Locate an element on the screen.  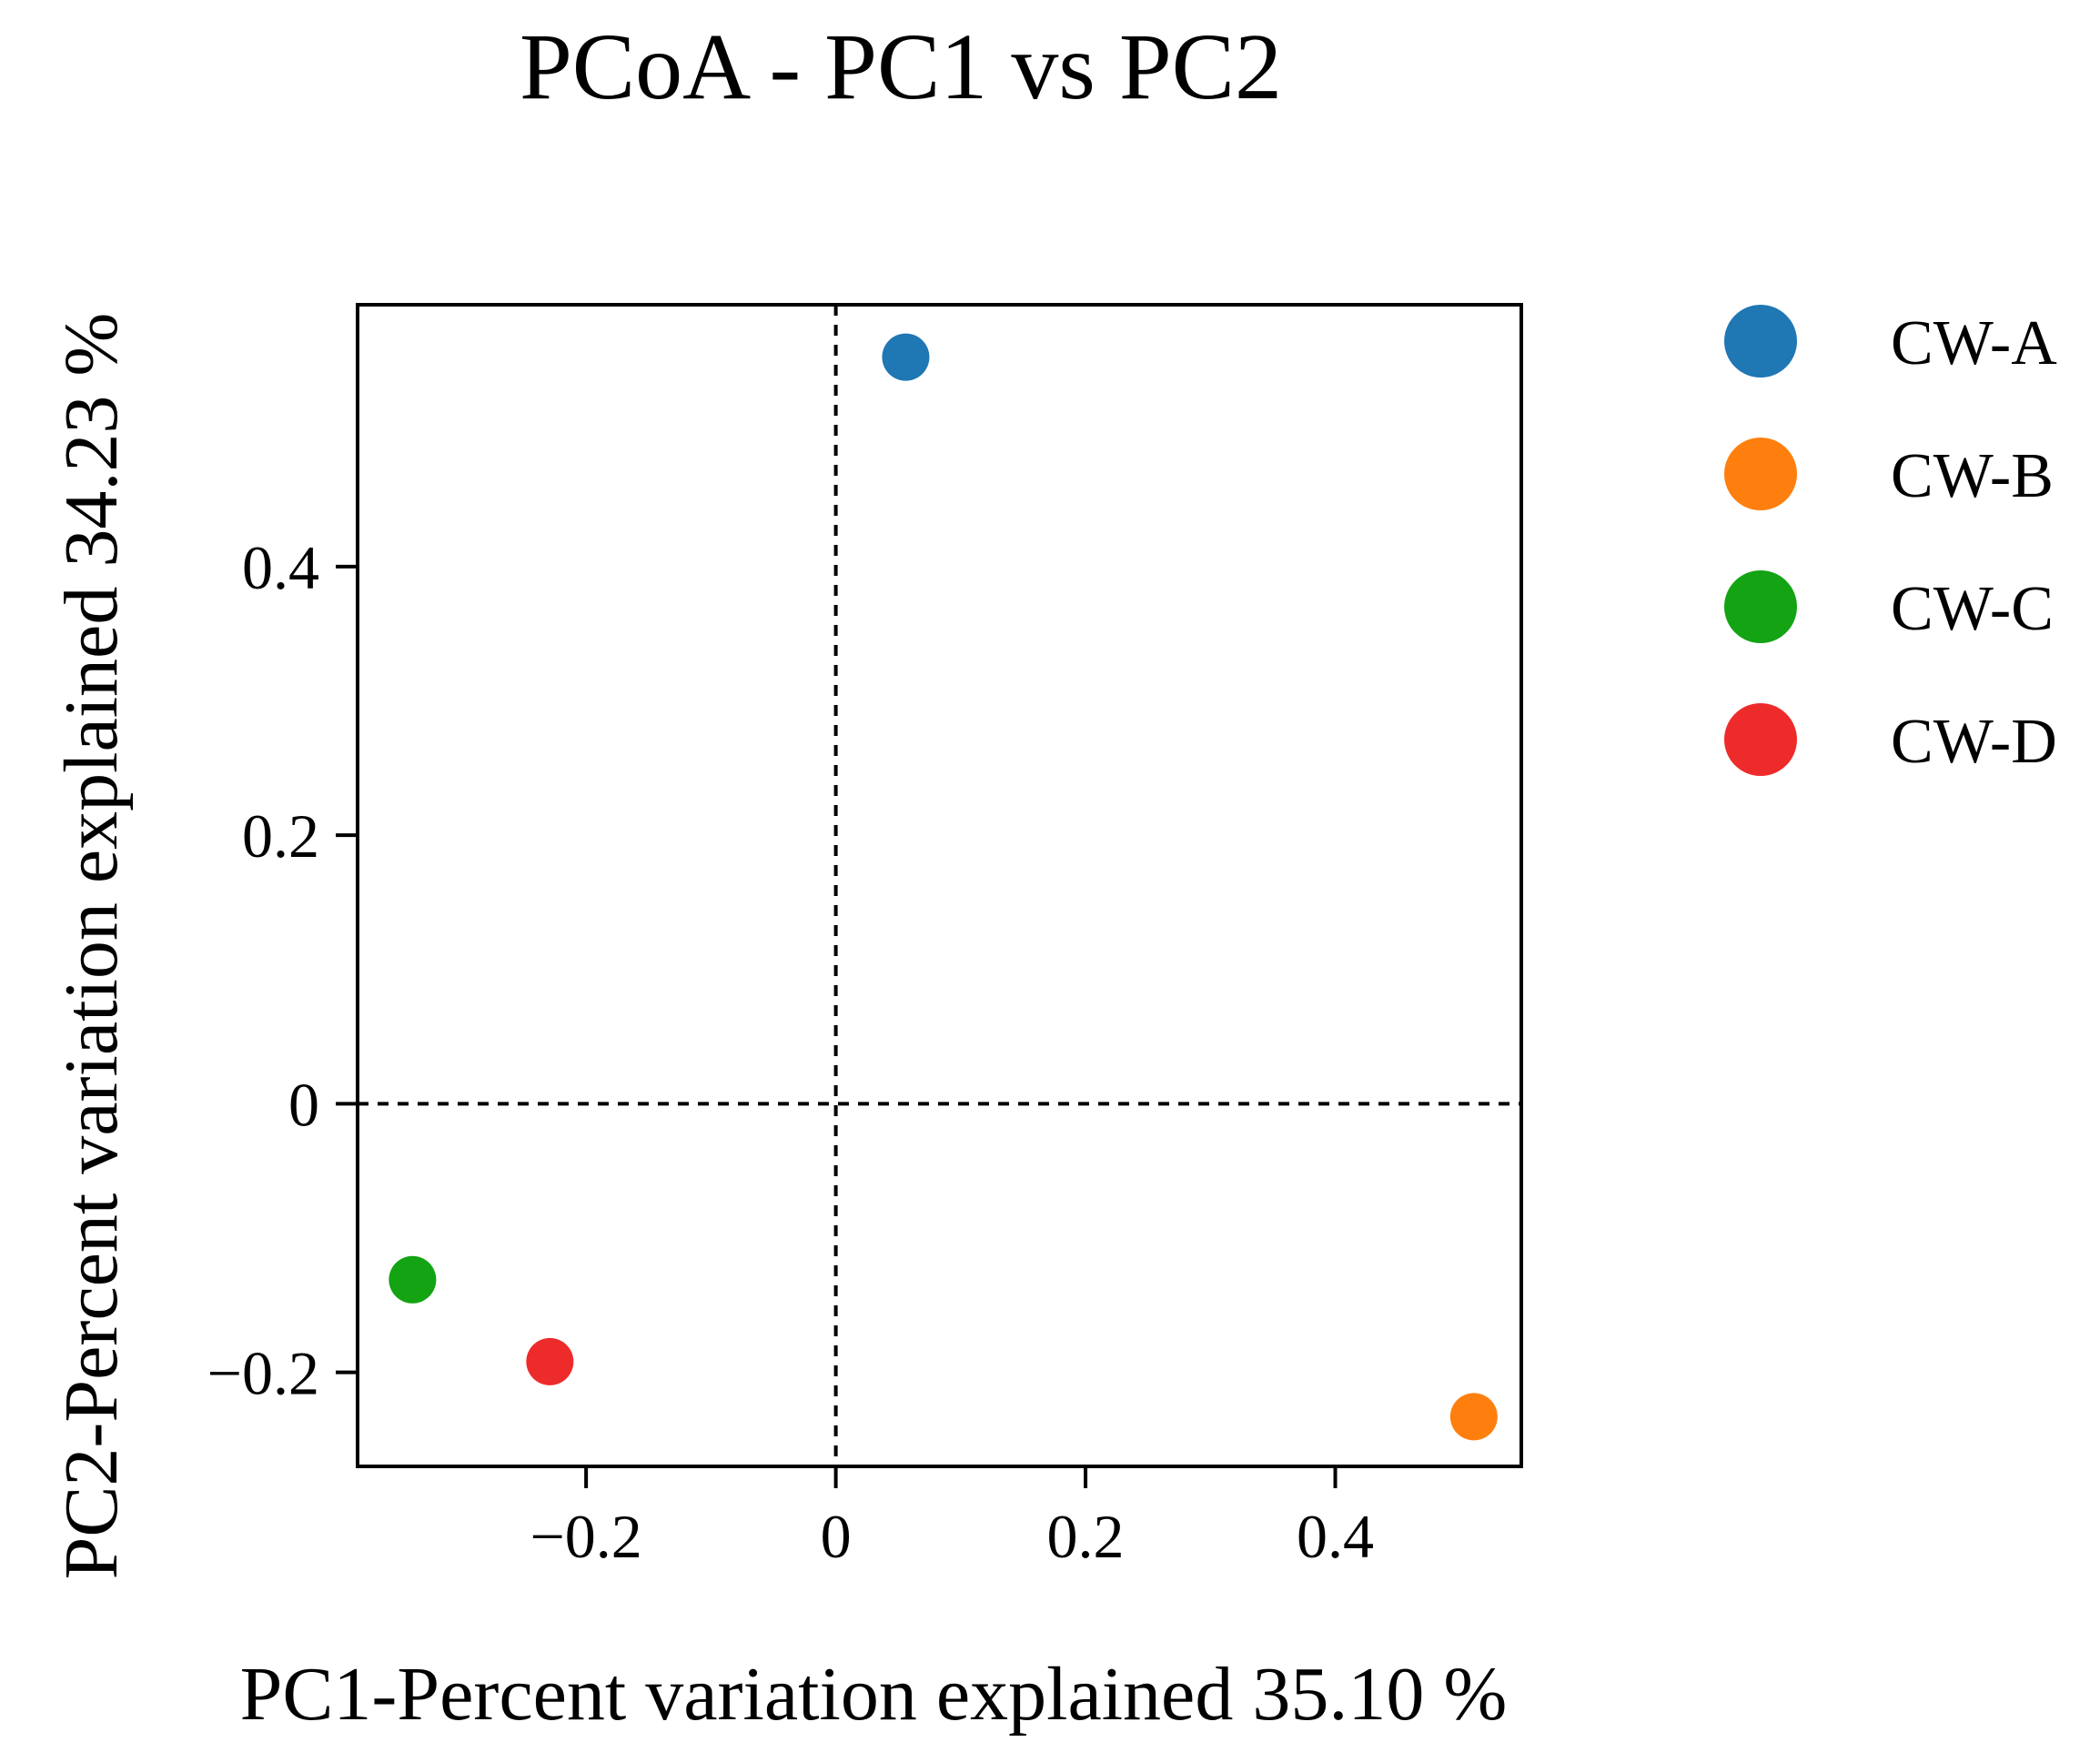
data-point-cw-b is located at coordinates (1473, 1417).